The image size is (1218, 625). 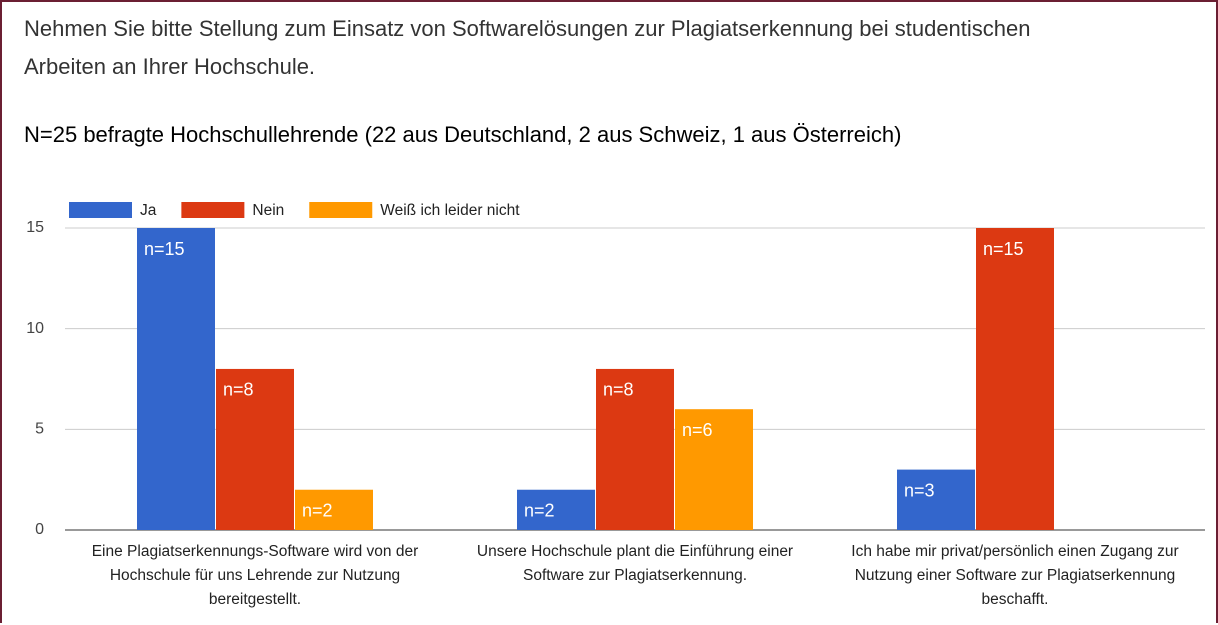 I want to click on legend-label: Nein, so click(x=268, y=210).